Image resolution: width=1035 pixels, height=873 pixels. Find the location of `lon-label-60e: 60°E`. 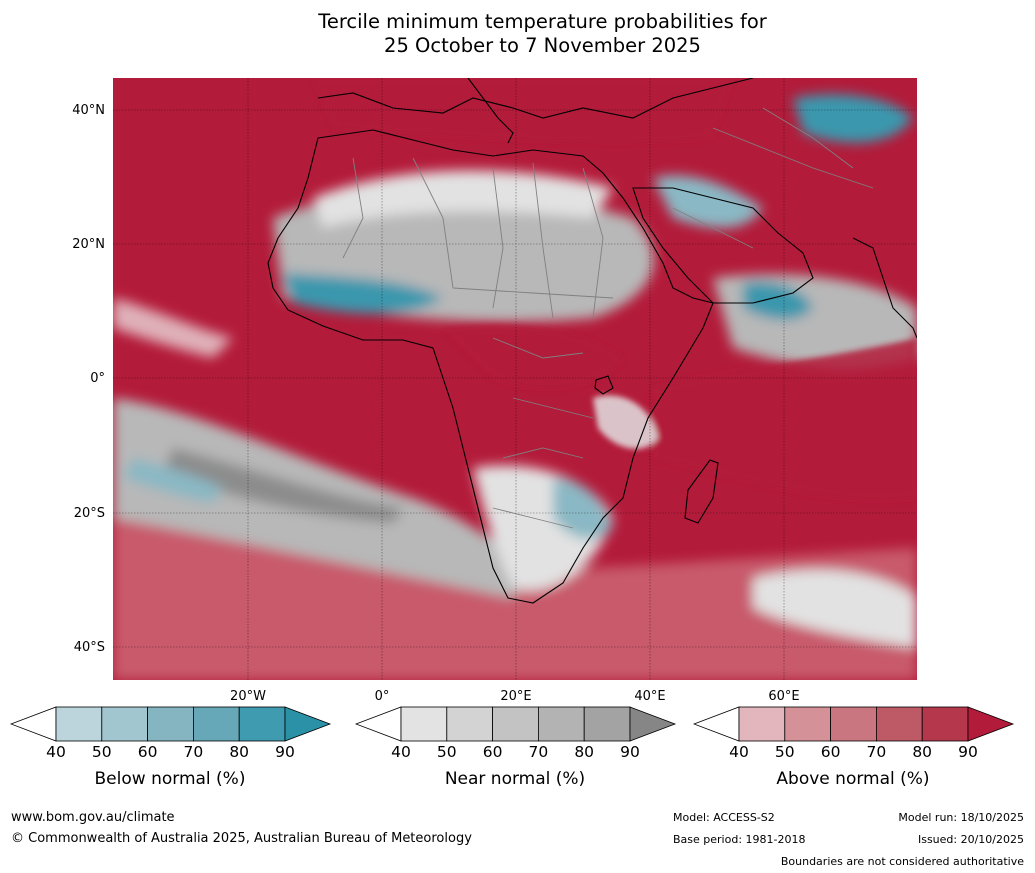

lon-label-60e: 60°E is located at coordinates (784, 696).